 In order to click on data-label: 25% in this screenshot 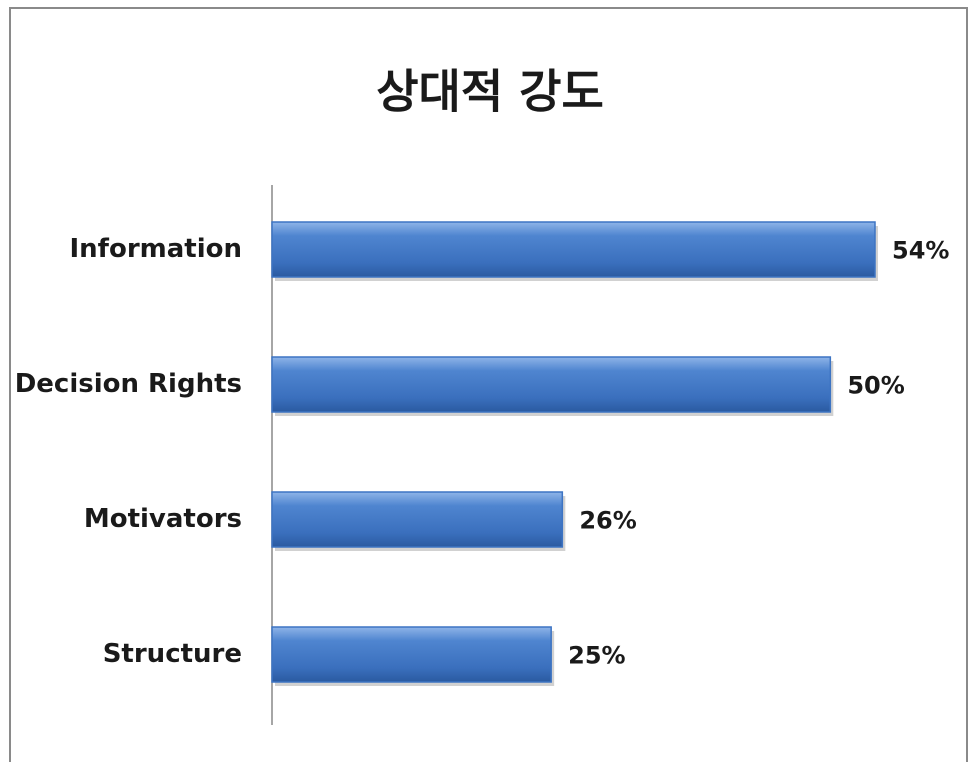, I will do `click(596, 656)`.